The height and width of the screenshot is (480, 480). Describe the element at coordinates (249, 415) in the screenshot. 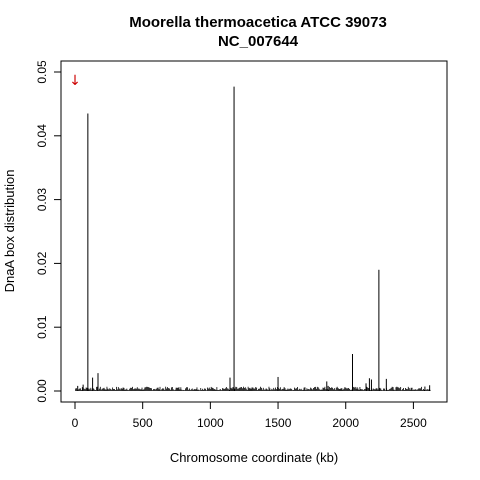

I see `x-axis: 0 500 1000 1500 2000 2500` at that location.